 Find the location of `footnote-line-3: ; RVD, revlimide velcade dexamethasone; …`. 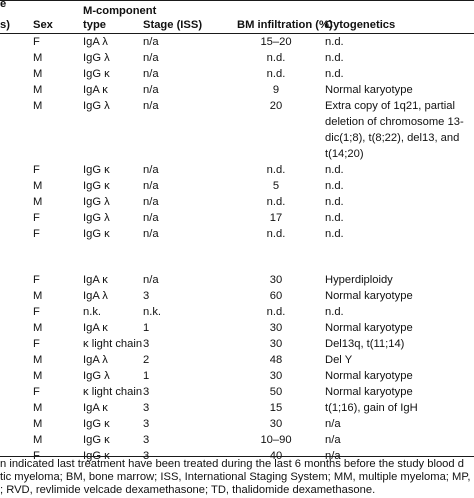

footnote-line-3: ; RVD, revlimide velcade dexamethasone; … is located at coordinates (188, 490).